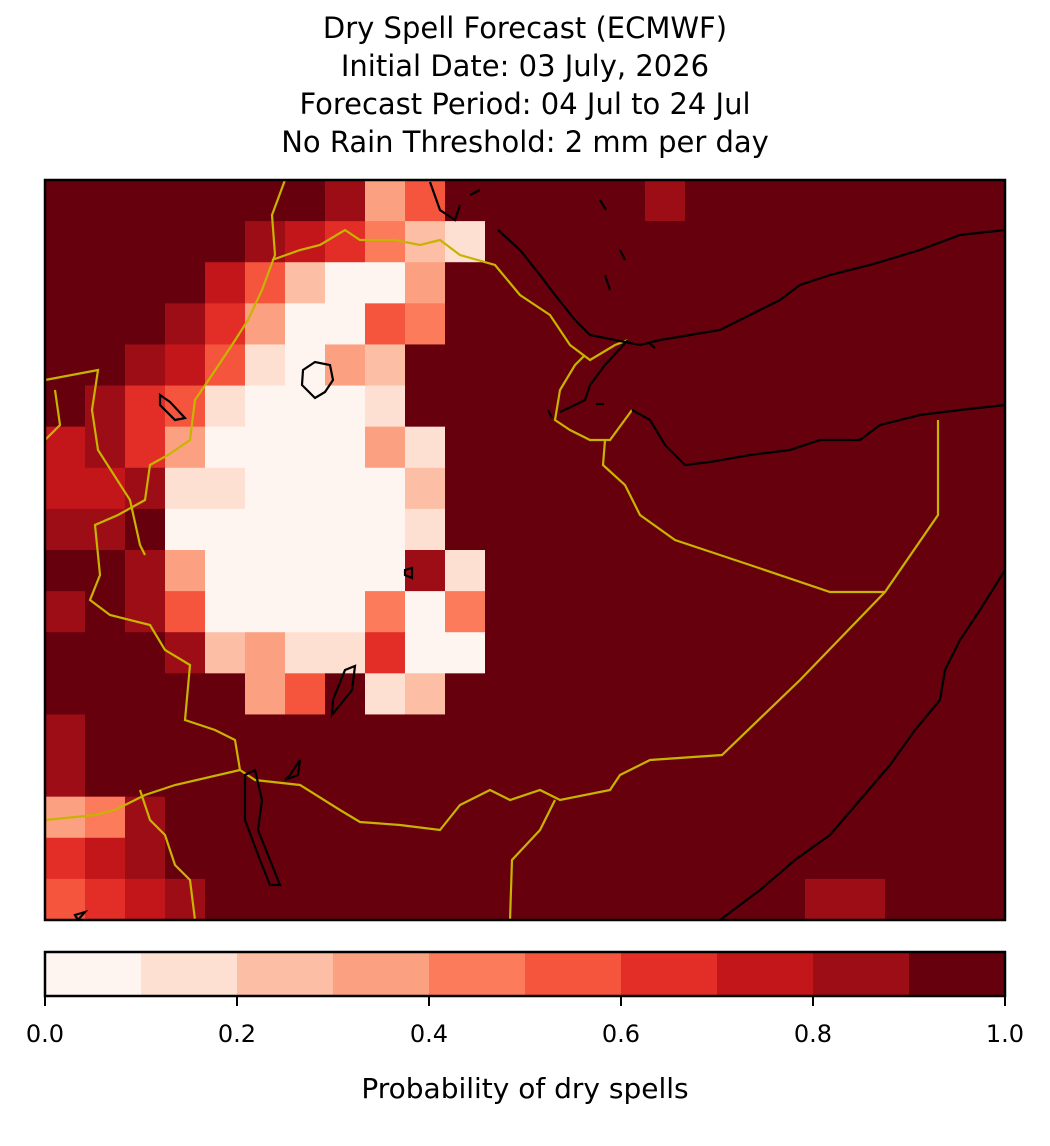  What do you see at coordinates (525, 66) in the screenshot?
I see `title-line: Initial Date: 03 July, 2026` at bounding box center [525, 66].